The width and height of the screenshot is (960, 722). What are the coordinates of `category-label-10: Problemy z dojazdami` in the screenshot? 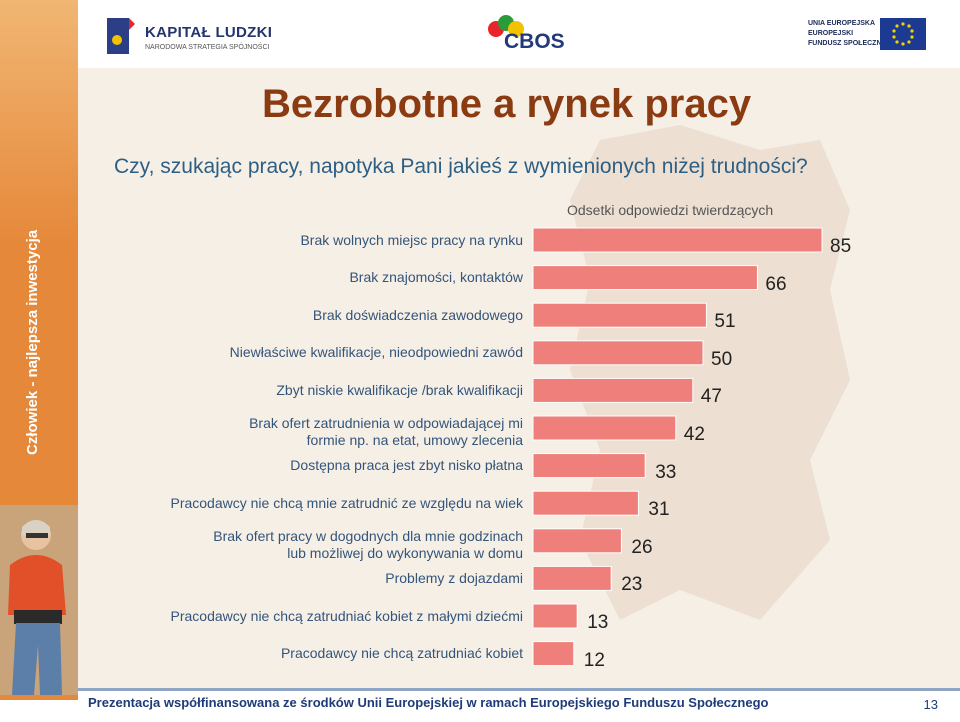 It's located at (454, 578).